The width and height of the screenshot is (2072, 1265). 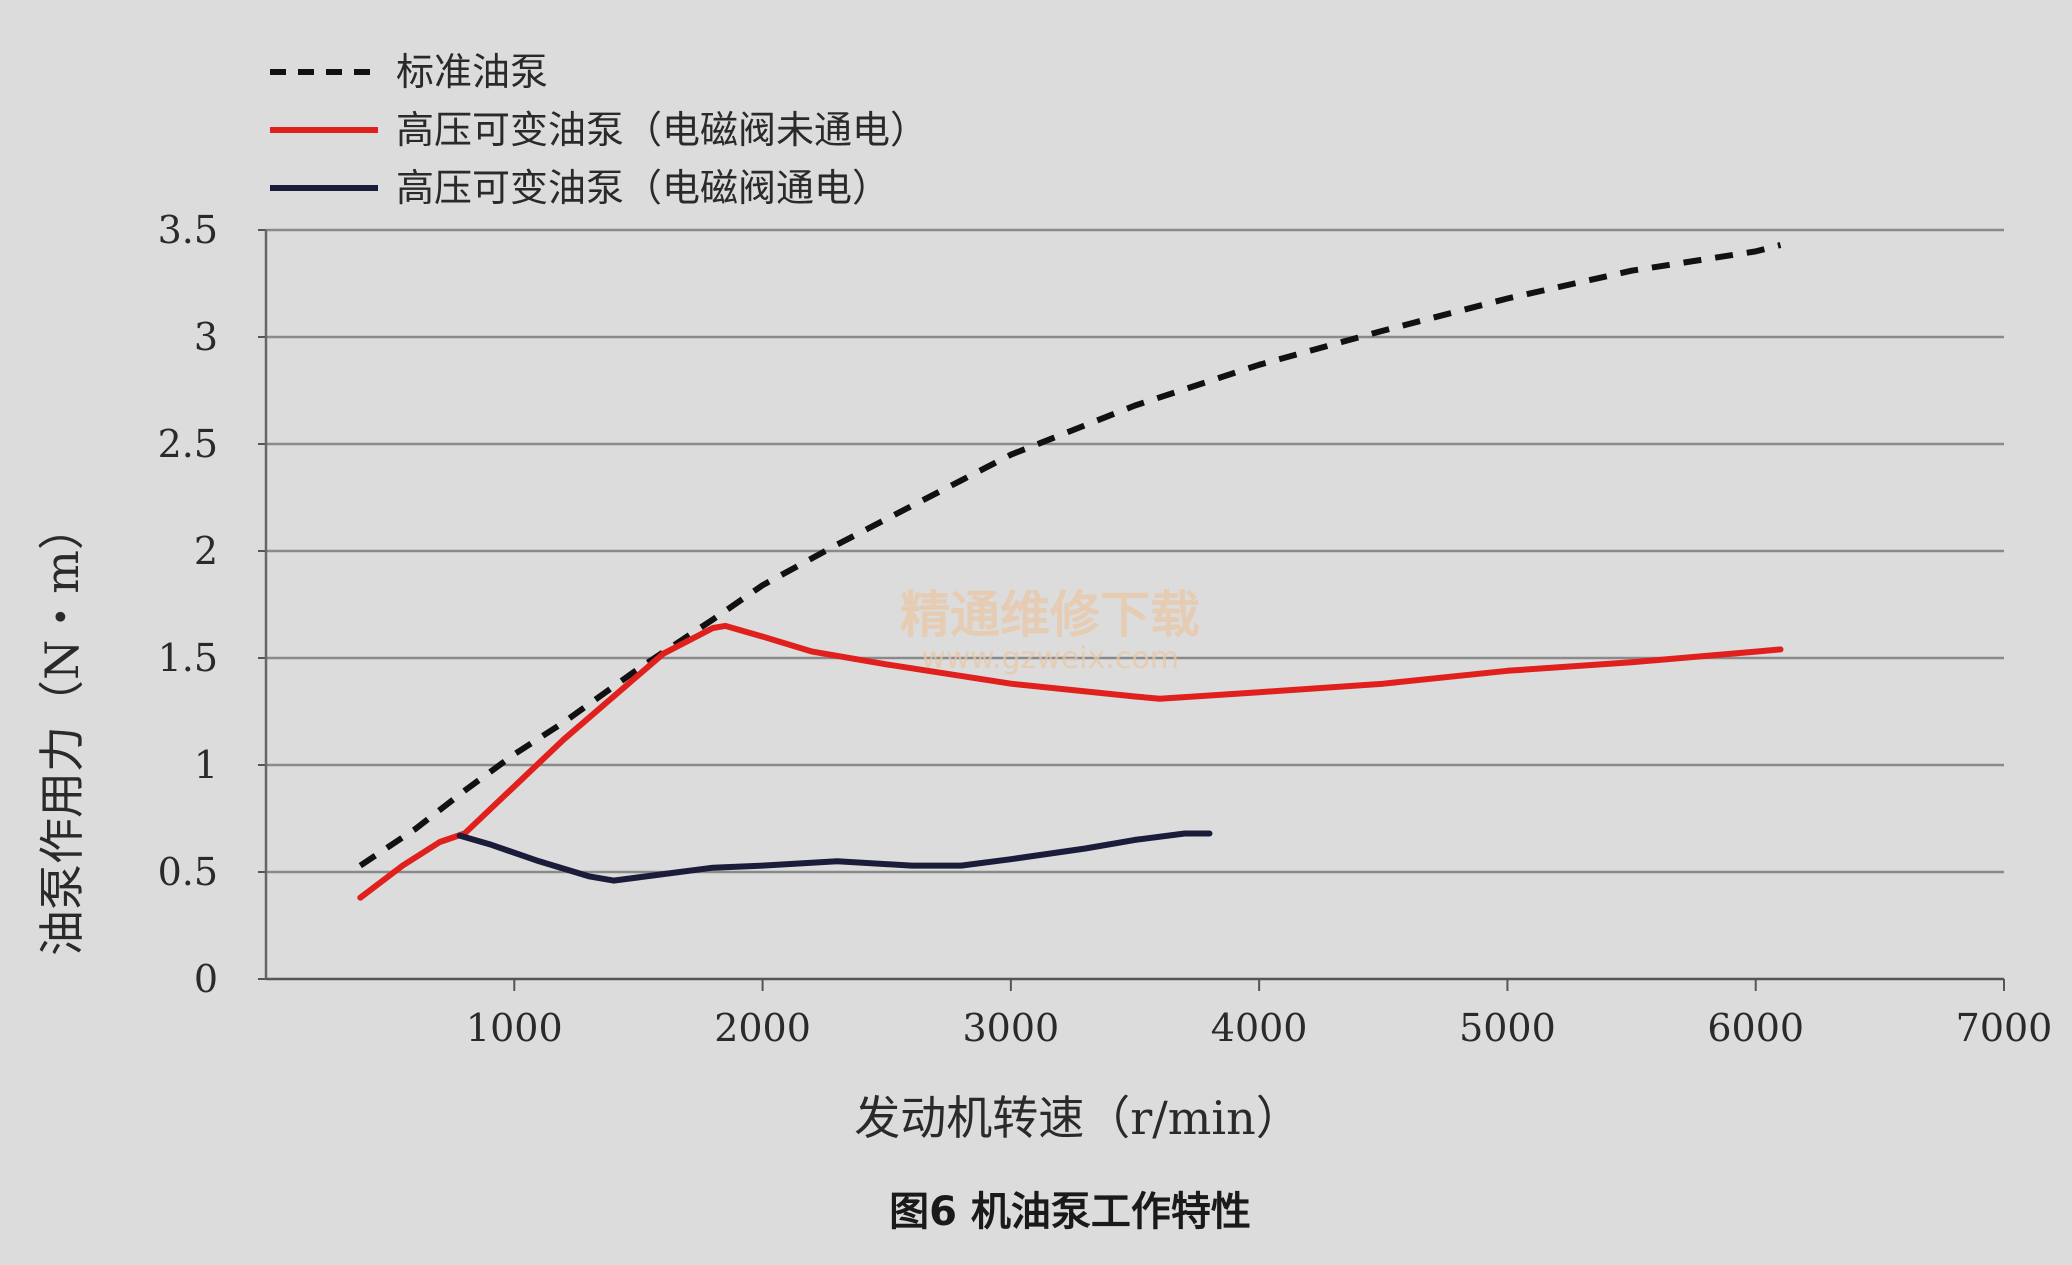 I want to click on legend-label-3: 高压可变油泵（电磁阀通电）, so click(x=643, y=188).